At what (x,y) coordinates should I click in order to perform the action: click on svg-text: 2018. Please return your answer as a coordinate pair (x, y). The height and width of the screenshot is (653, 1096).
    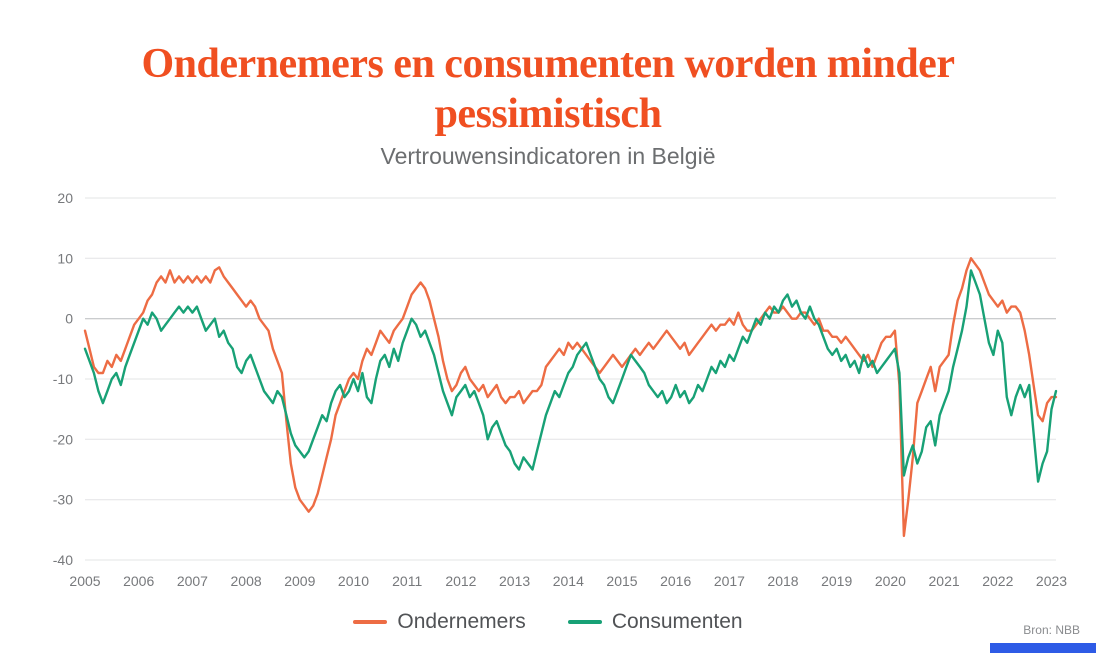
    Looking at the image, I should click on (782, 581).